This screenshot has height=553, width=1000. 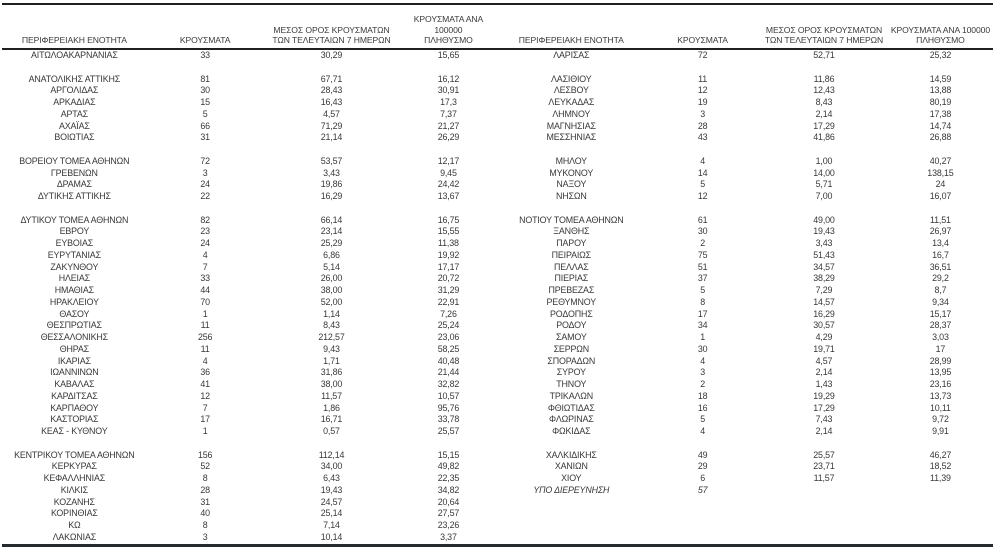 What do you see at coordinates (824, 360) in the screenshot?
I see `avg7-cell-right: 4,57` at bounding box center [824, 360].